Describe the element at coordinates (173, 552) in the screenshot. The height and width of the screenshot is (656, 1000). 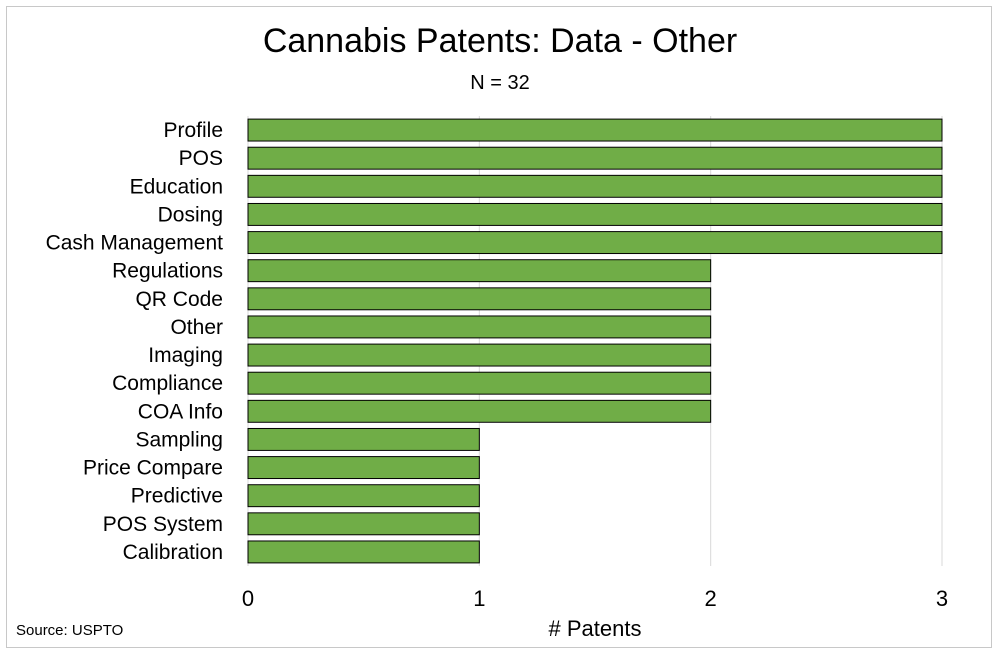
I see `category-label: Calibration` at that location.